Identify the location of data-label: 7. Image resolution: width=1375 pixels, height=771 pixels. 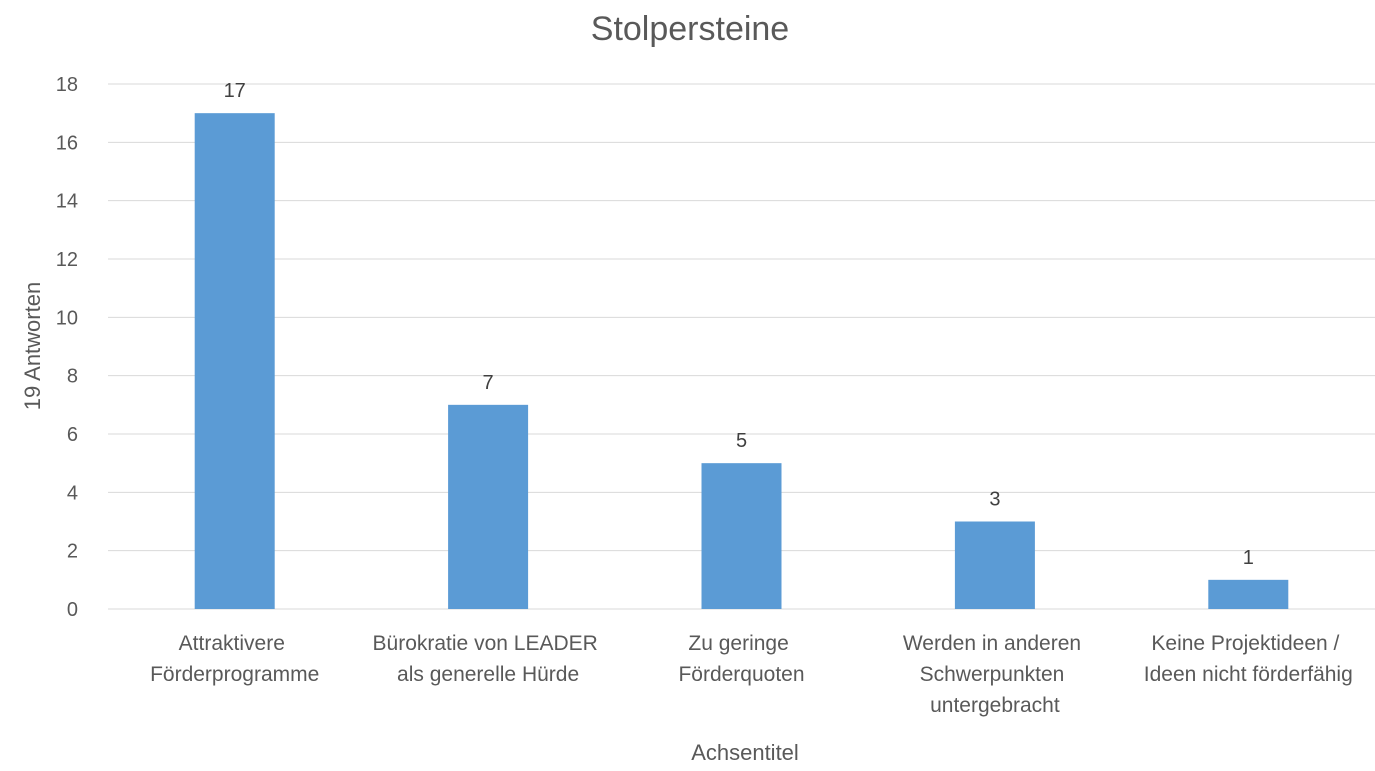
(488, 383).